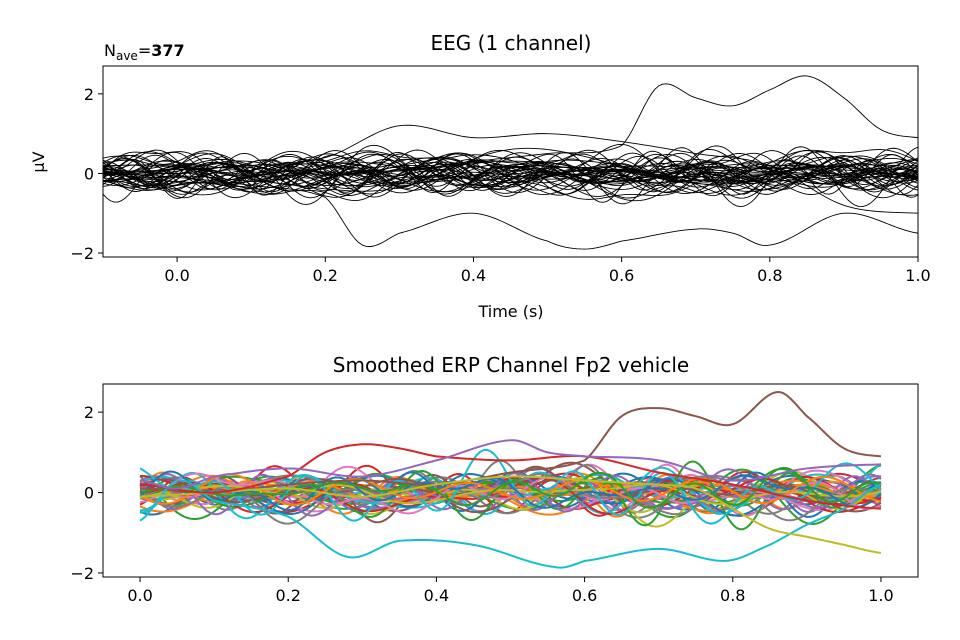 Image resolution: width=960 pixels, height=640 pixels. I want to click on erp-y-tick-label: 2, so click(89, 412).